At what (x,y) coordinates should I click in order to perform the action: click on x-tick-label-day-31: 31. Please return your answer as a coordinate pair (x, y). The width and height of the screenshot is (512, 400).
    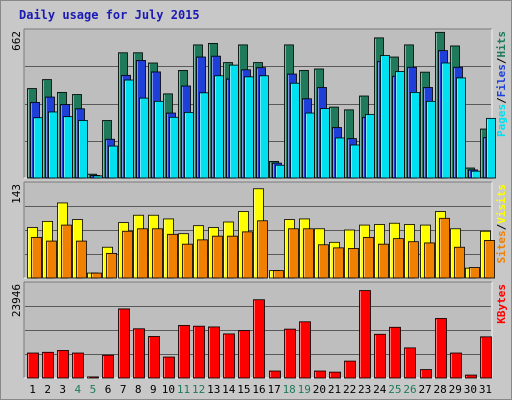
    Looking at the image, I should click on (485, 389).